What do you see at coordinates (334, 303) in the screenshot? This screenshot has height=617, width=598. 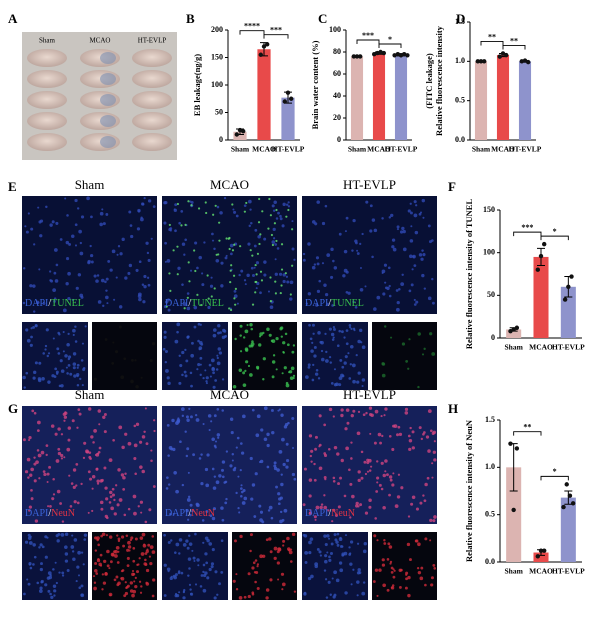 I see `stain-label: DAPI/TUNEL` at bounding box center [334, 303].